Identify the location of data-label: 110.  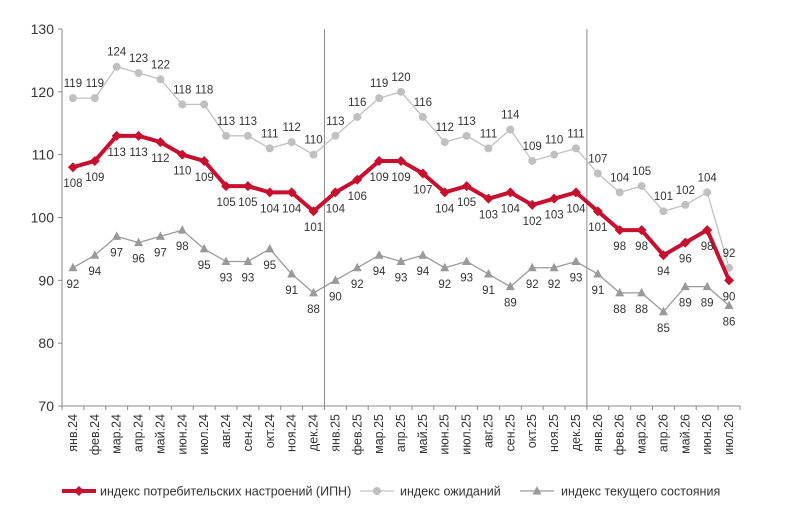
(554, 141).